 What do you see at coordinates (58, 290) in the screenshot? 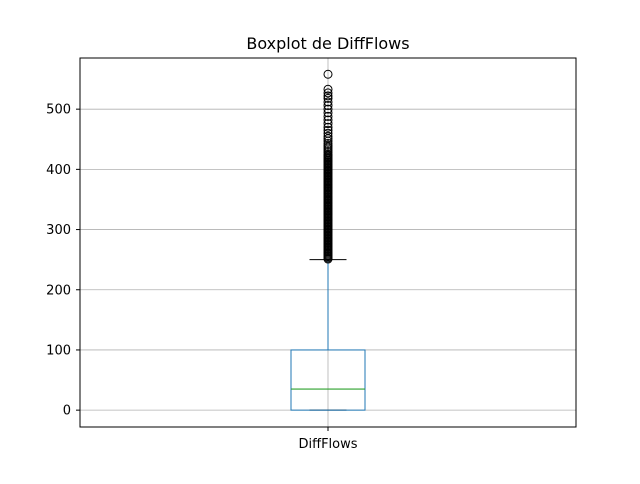
I see `y-tick-label: 200` at bounding box center [58, 290].